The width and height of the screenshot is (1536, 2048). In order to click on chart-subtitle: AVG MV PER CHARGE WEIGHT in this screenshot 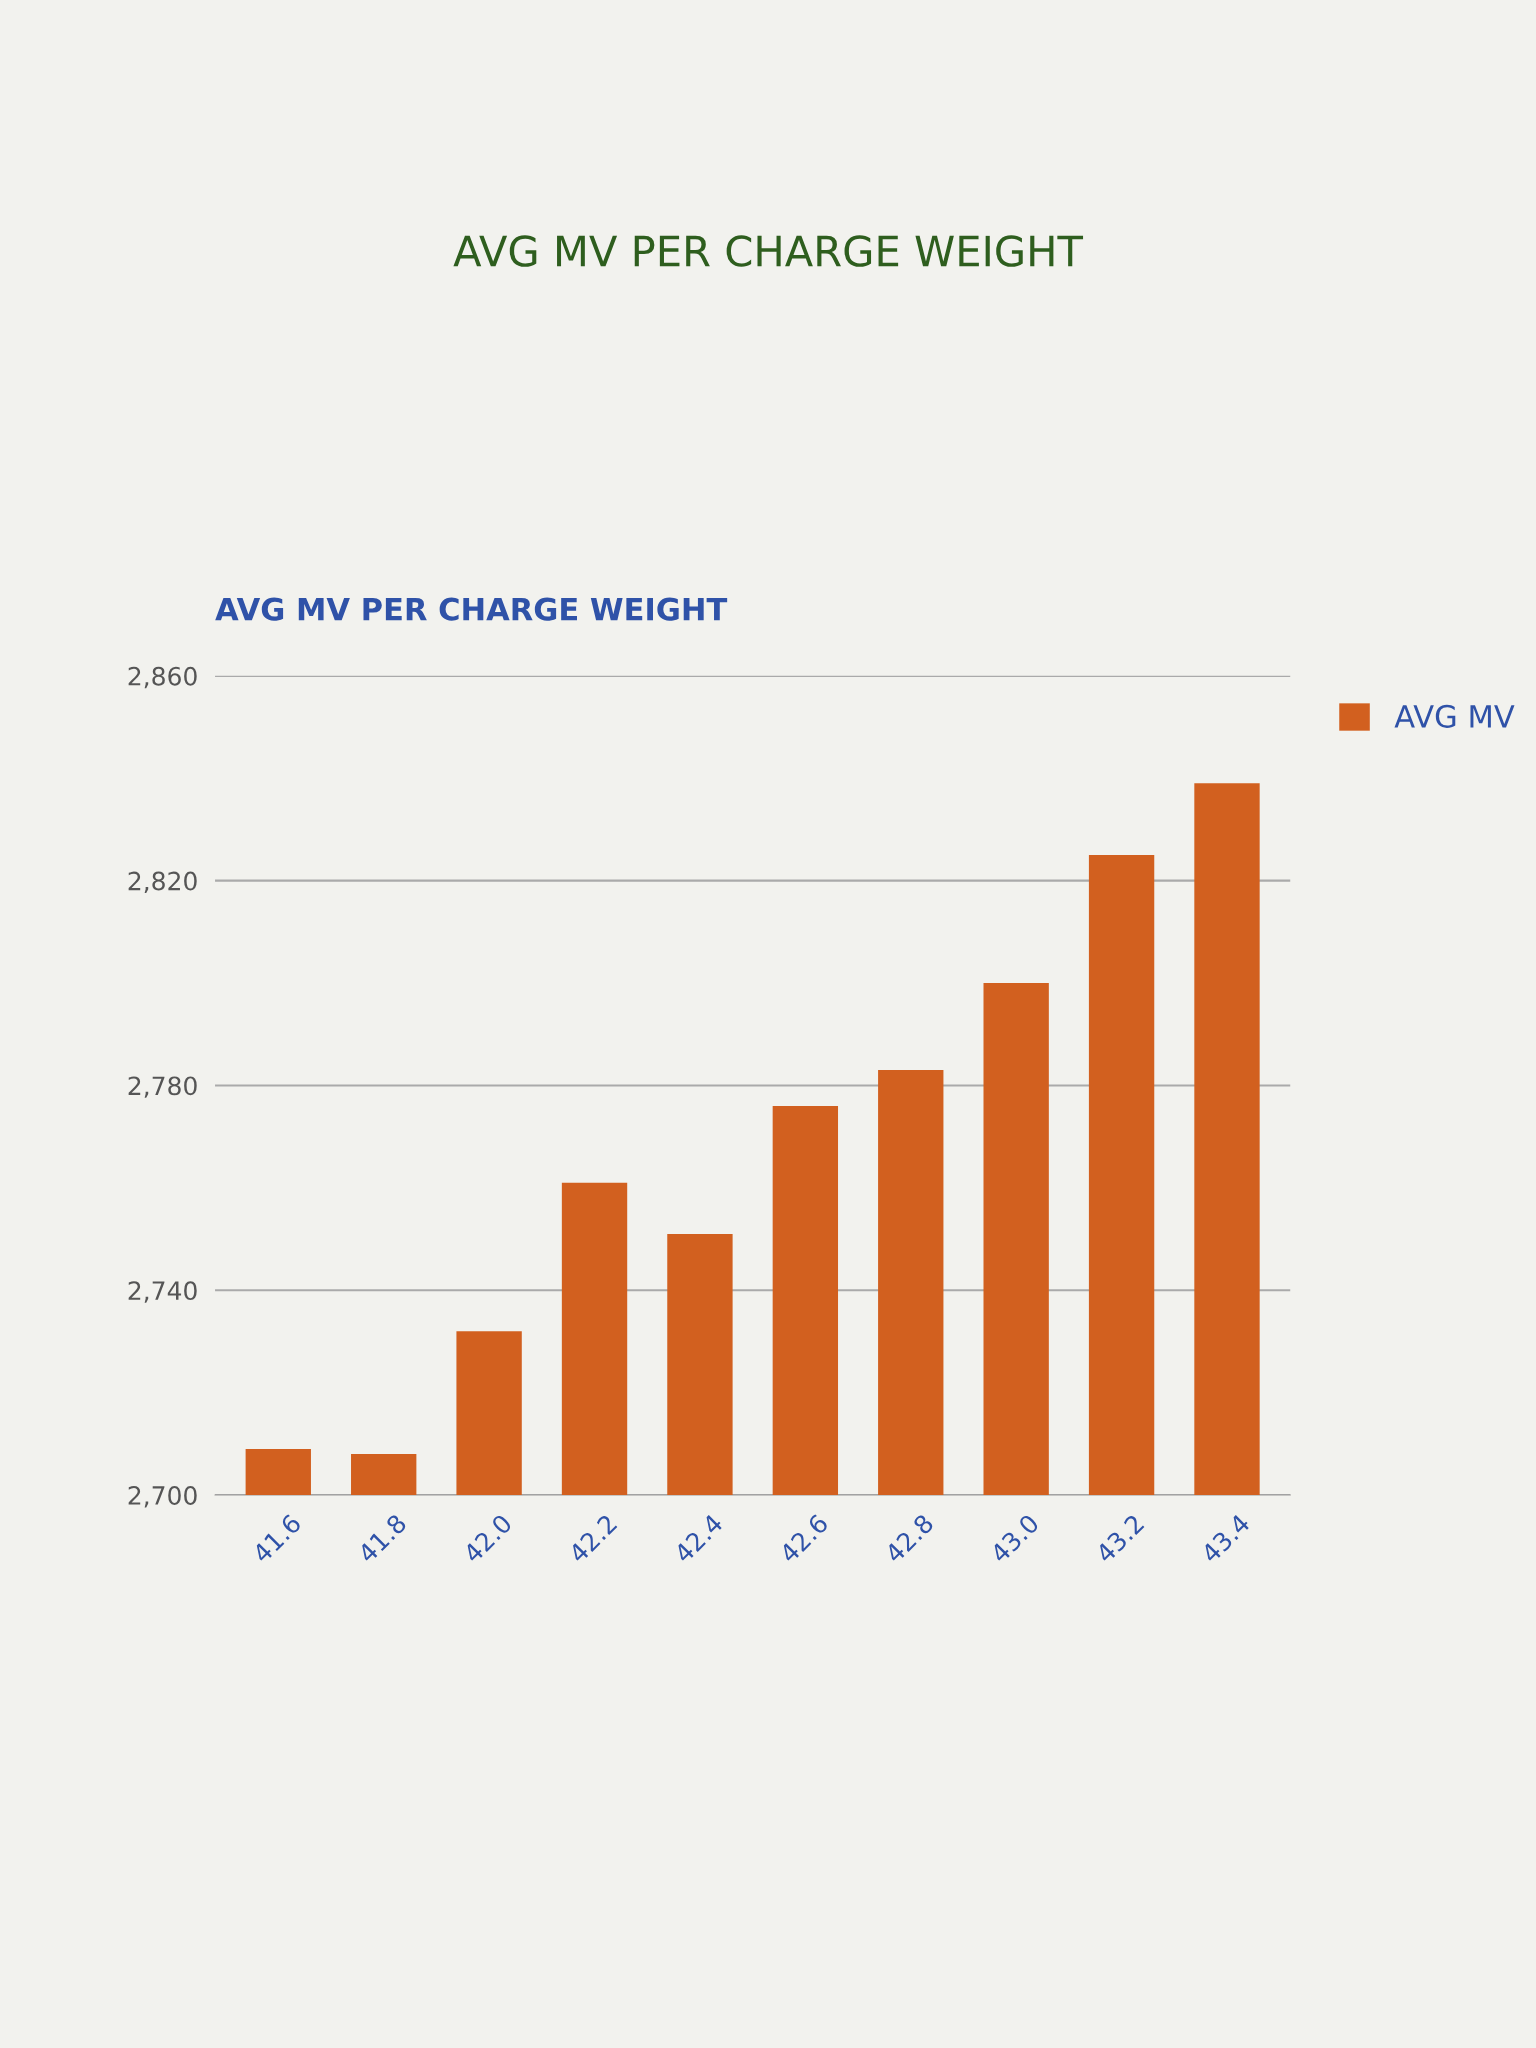, I will do `click(471, 609)`.